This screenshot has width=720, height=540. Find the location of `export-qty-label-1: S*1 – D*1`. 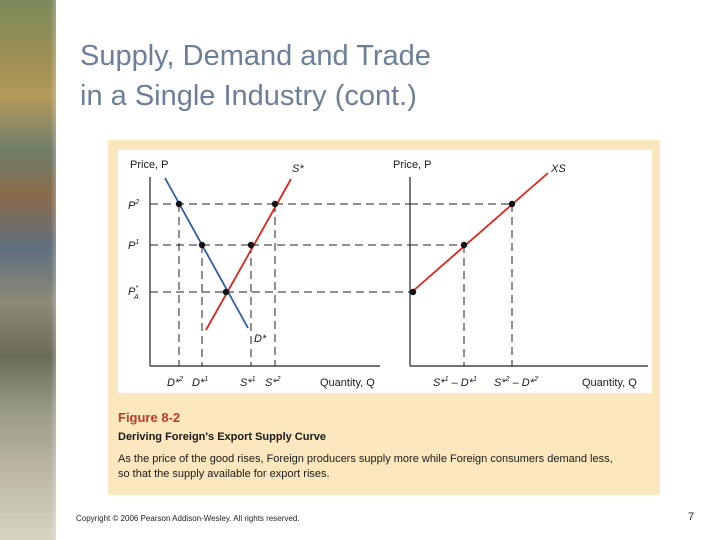

export-qty-label-1: S*1 – D*1 is located at coordinates (455, 382).